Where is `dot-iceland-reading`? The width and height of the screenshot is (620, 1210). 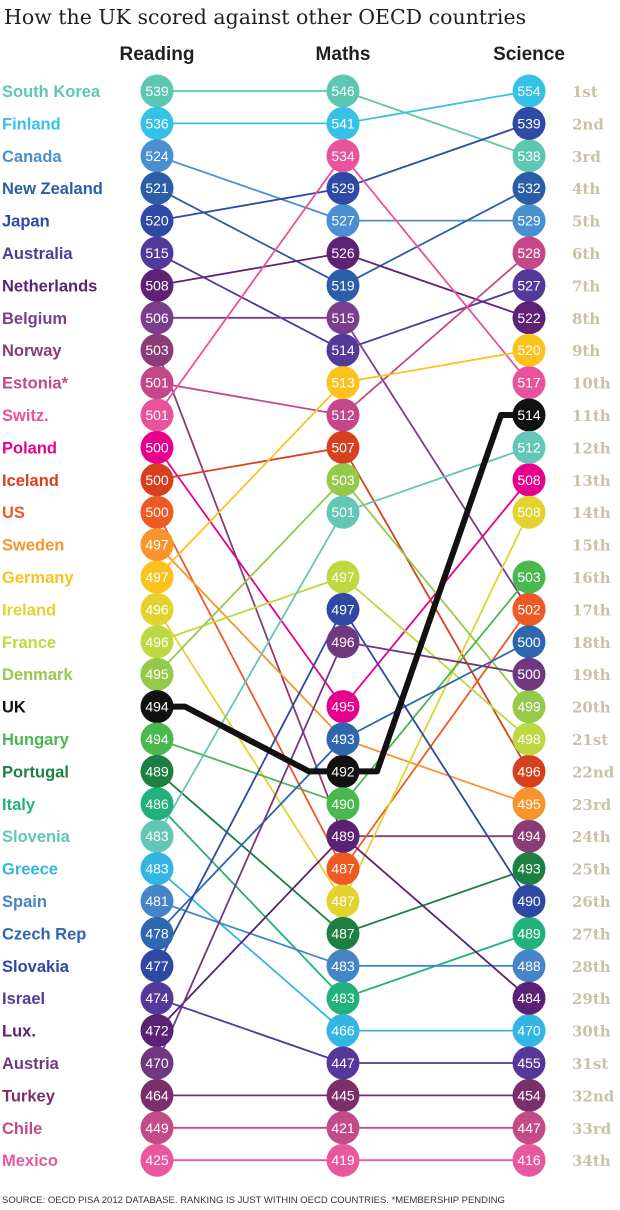 dot-iceland-reading is located at coordinates (157, 480).